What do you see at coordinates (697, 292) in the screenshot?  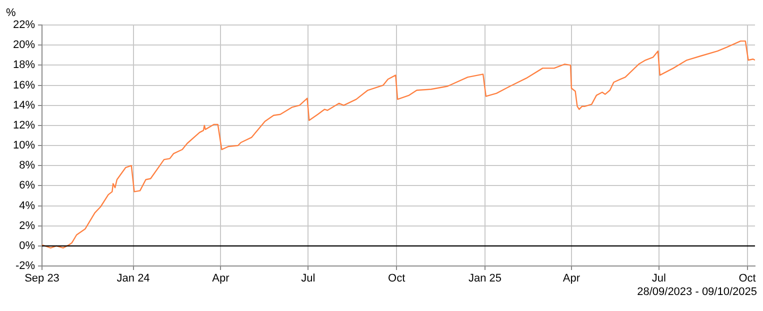 I see `text: 28/09/2023 - 09/10/2025` at bounding box center [697, 292].